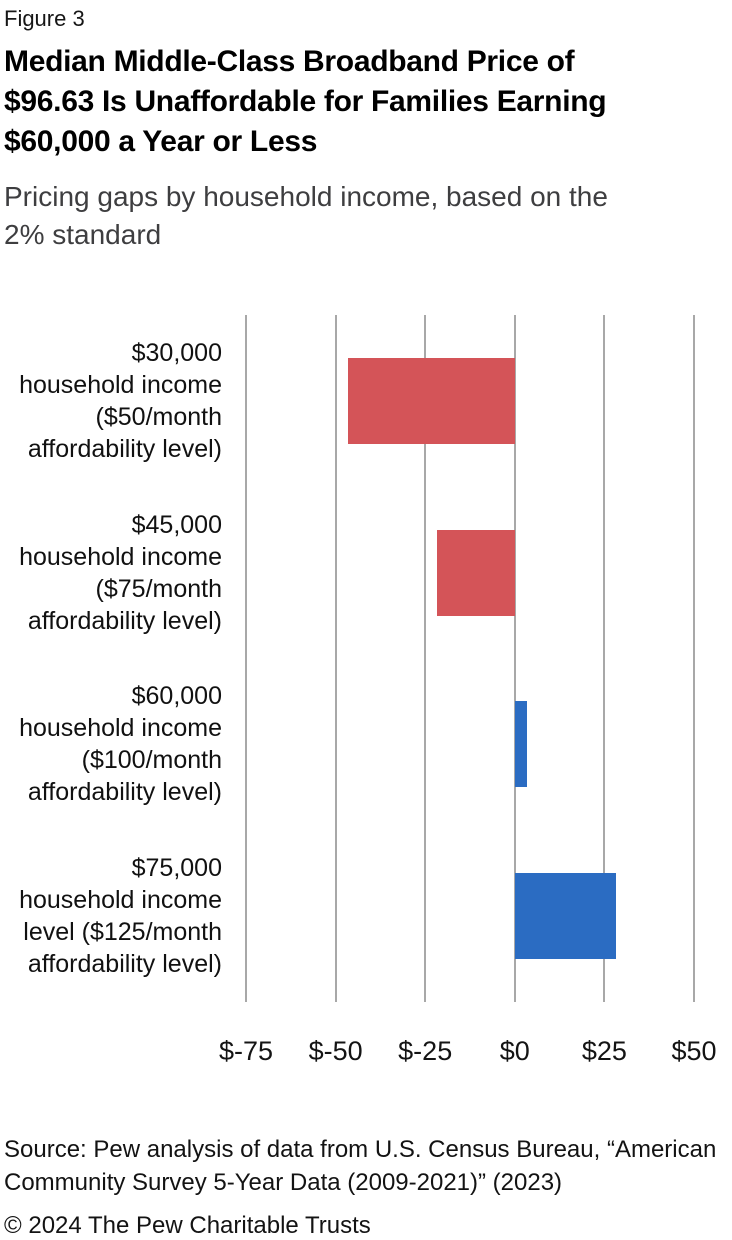  What do you see at coordinates (604, 1051) in the screenshot?
I see `x-tick-label: $25` at bounding box center [604, 1051].